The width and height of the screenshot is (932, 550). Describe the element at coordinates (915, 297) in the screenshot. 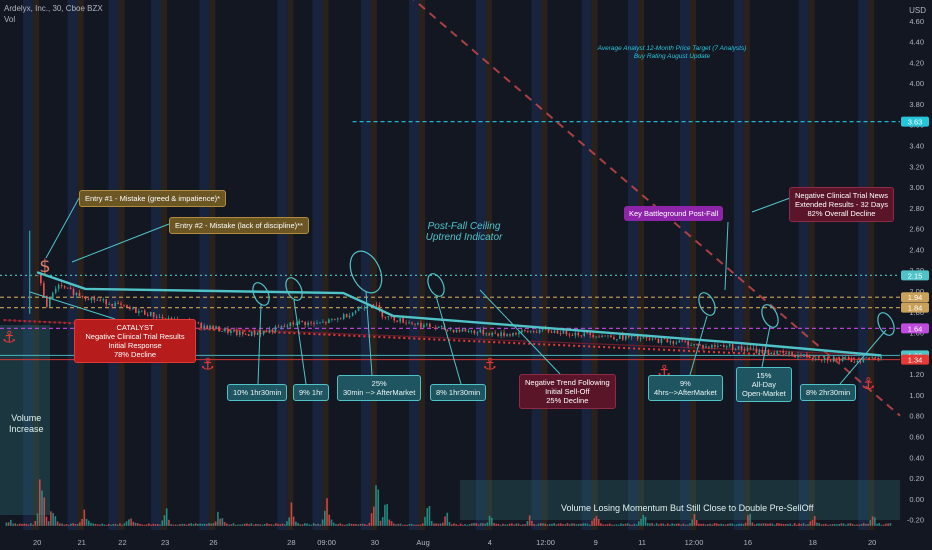

I see `level-tag-label: 1.94` at that location.